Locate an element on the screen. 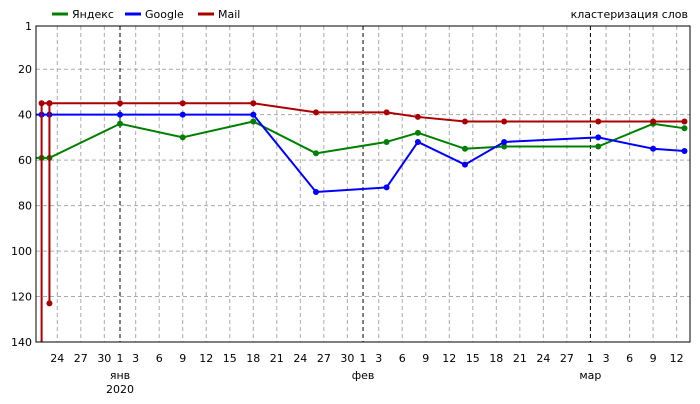  series-Яндекс is located at coordinates (362, 139).